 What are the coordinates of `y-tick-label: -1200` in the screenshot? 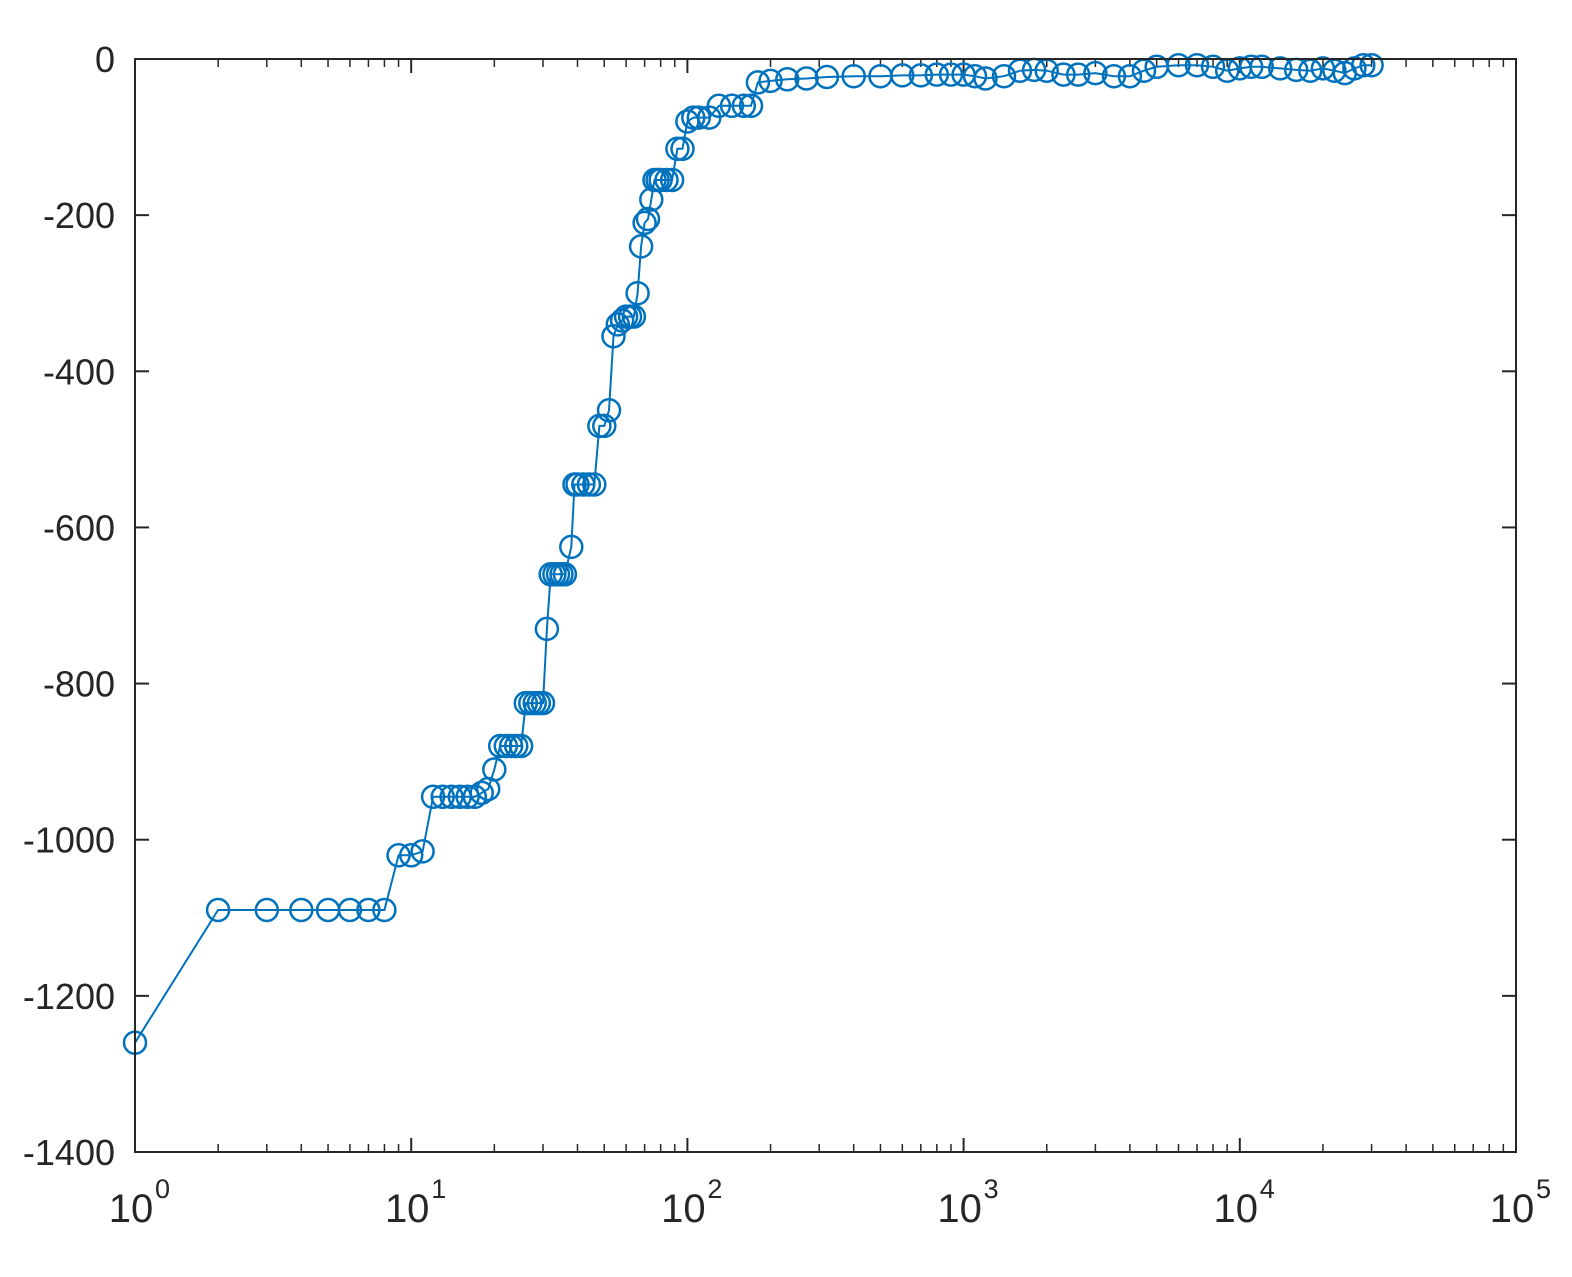 It's located at (69, 996).